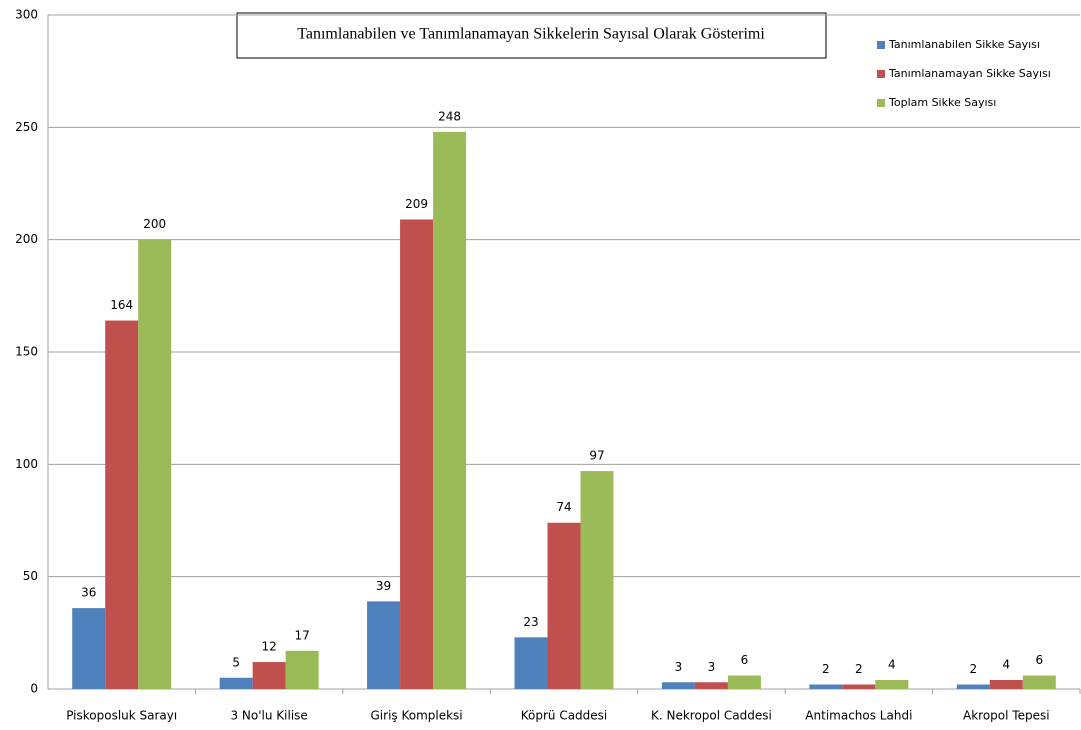  What do you see at coordinates (121, 305) in the screenshot?
I see `data-label: 164` at bounding box center [121, 305].